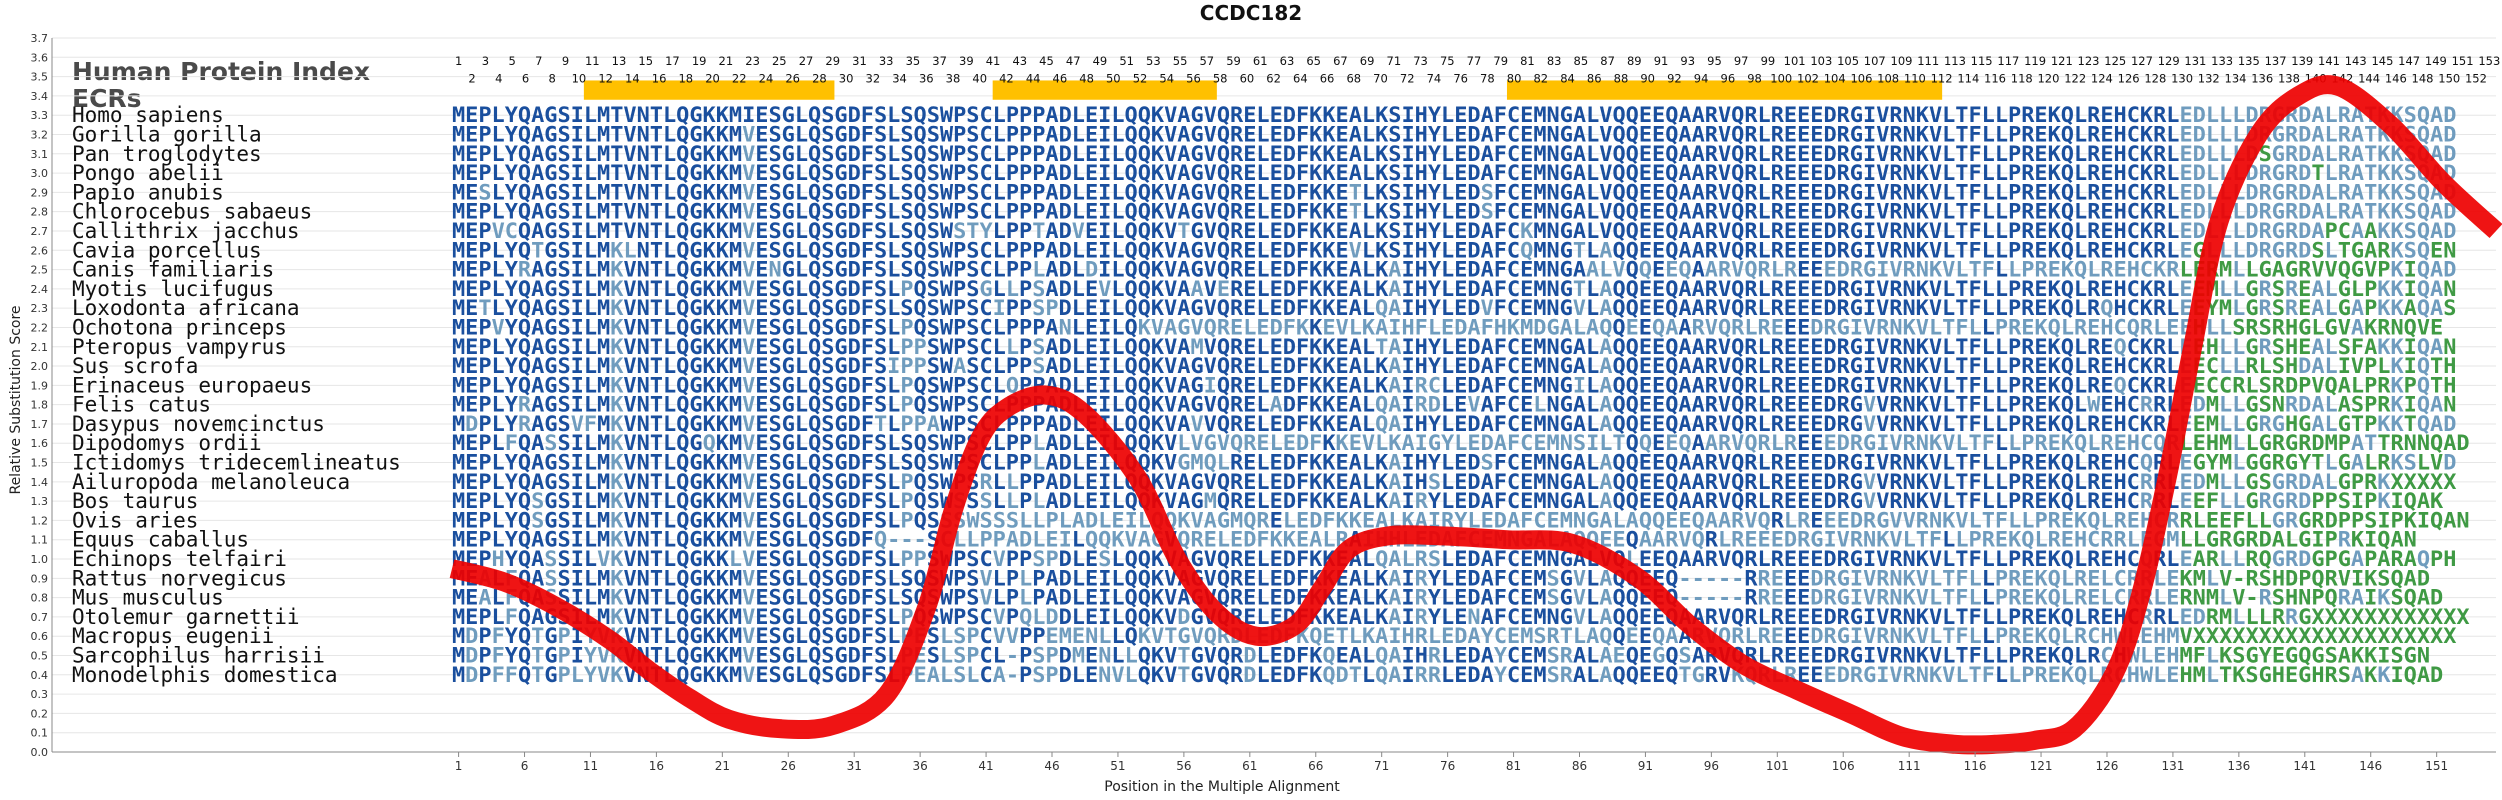 This screenshot has height=800, width=2502. I want to click on protein-index-number: 94, so click(1701, 78).